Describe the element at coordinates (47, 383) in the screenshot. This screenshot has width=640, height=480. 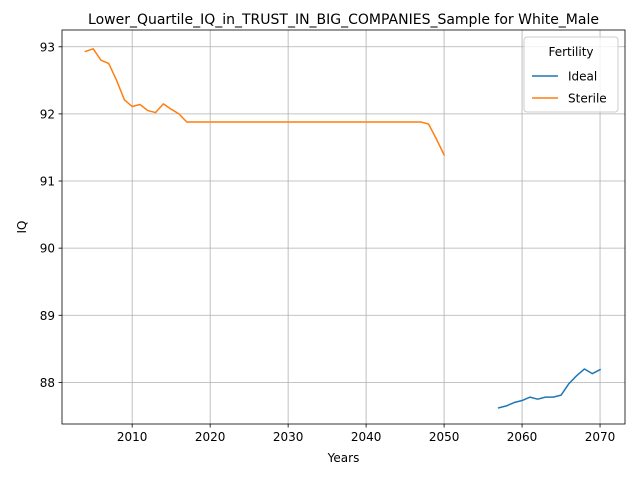
I see `y-tick-label: 88` at that location.